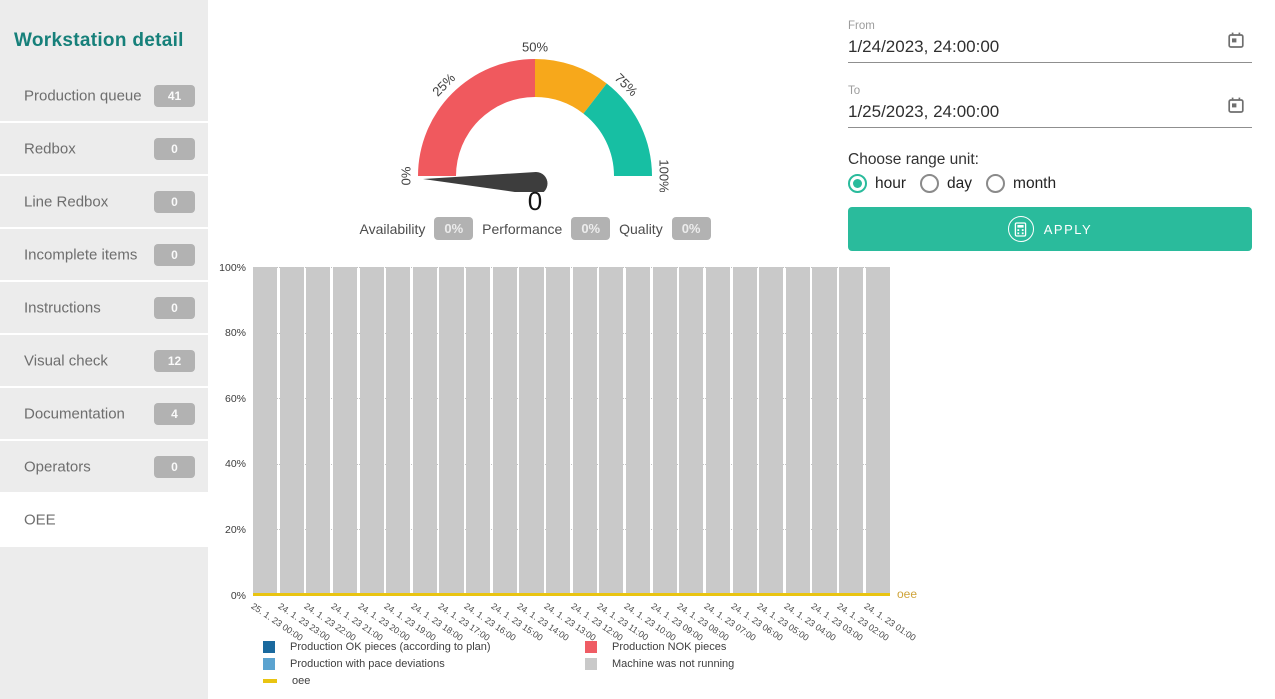 This screenshot has height=699, width=1275. Describe the element at coordinates (104, 520) in the screenshot. I see `sidebar-item-oee: OEE` at that location.